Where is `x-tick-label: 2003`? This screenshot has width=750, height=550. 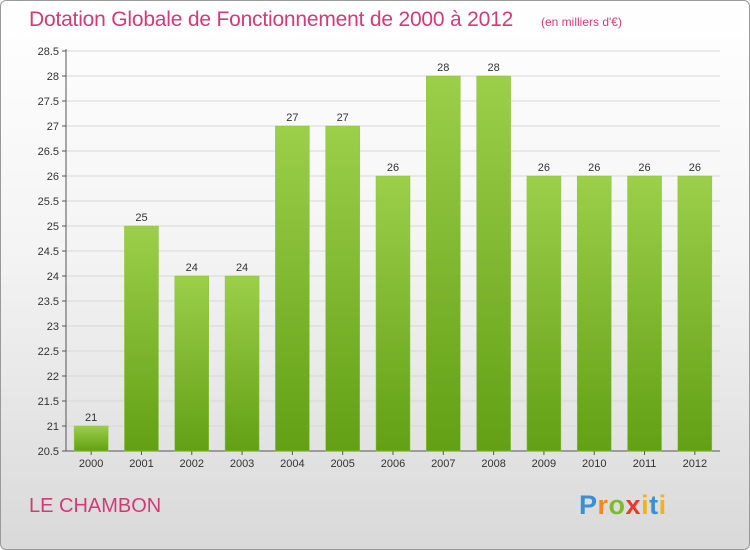 x-tick-label: 2003 is located at coordinates (242, 464).